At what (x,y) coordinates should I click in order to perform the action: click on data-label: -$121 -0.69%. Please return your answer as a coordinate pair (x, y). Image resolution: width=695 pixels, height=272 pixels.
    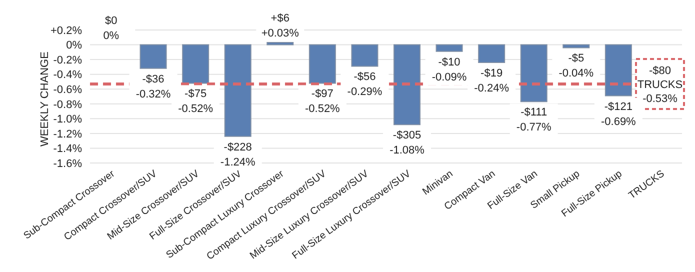
    Looking at the image, I should click on (618, 114).